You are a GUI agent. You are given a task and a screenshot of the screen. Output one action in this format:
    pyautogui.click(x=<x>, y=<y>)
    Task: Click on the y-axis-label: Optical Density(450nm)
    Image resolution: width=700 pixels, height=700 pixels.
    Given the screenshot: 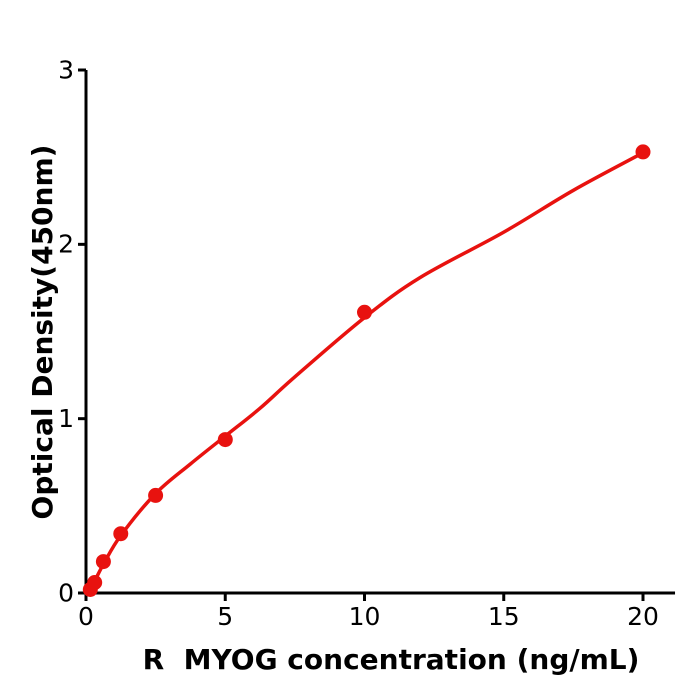 What is the action you would take?
    pyautogui.click(x=42, y=332)
    